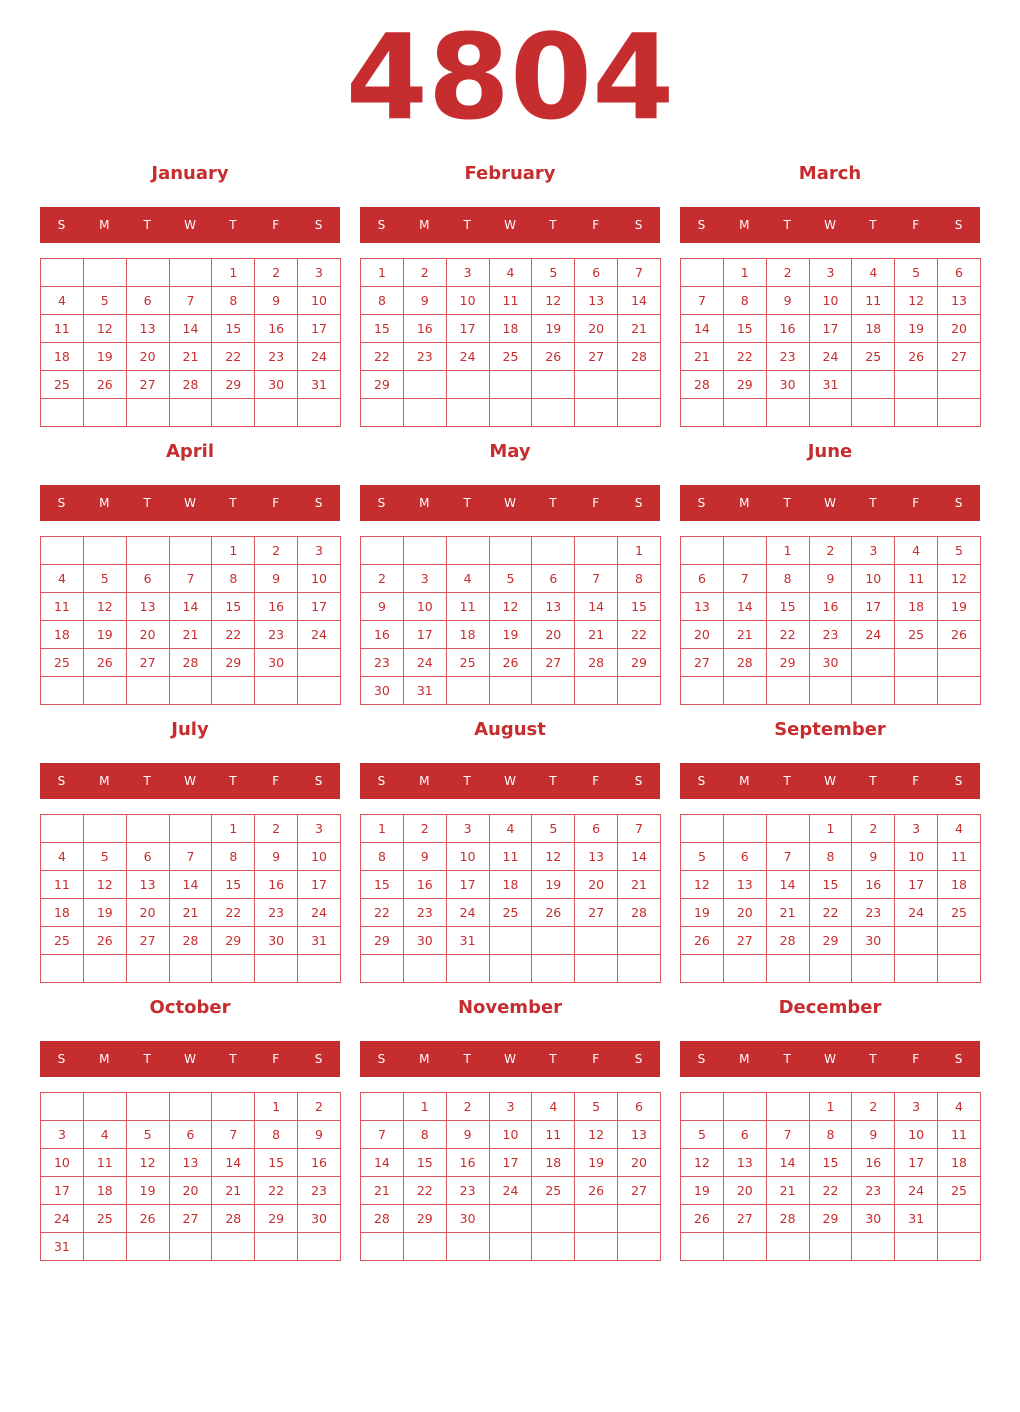  I want to click on day-cell: 16, so click(424, 328).